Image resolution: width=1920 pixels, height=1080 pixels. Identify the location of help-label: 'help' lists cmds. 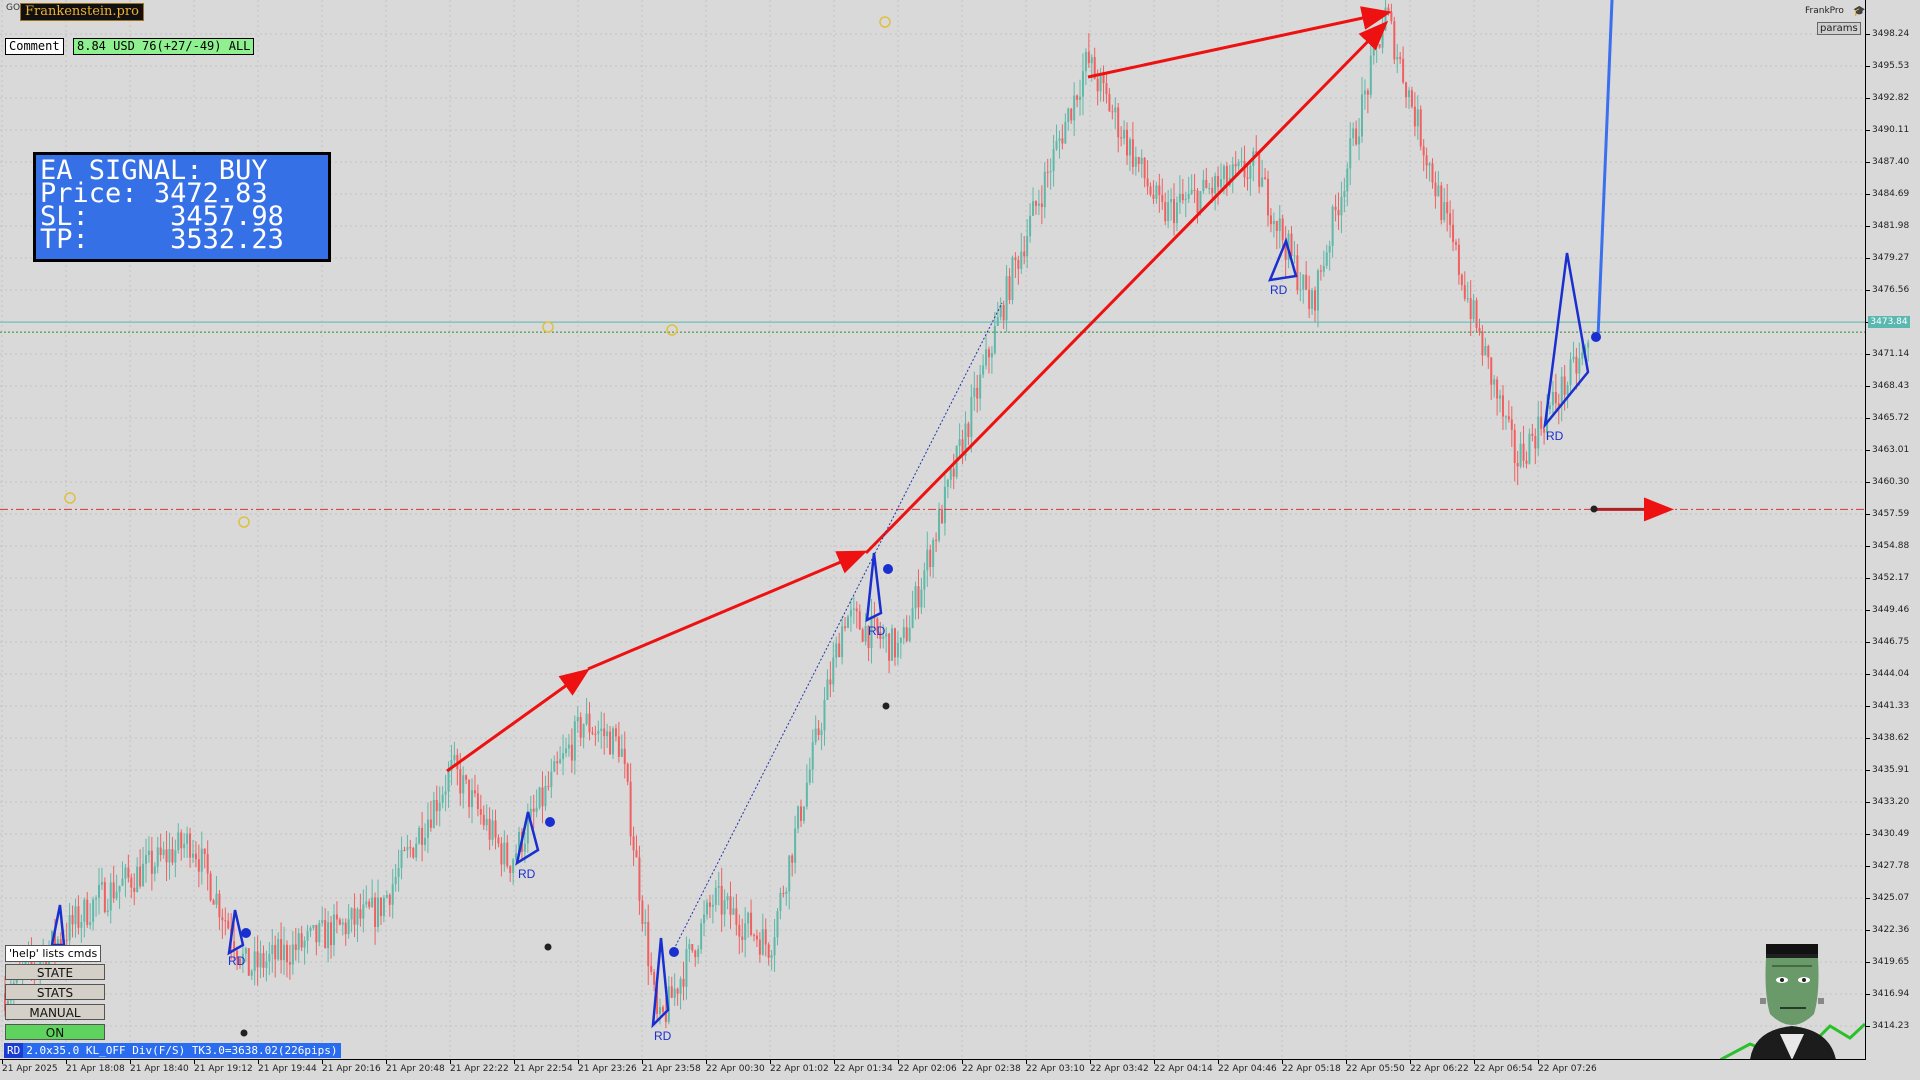
(53, 953).